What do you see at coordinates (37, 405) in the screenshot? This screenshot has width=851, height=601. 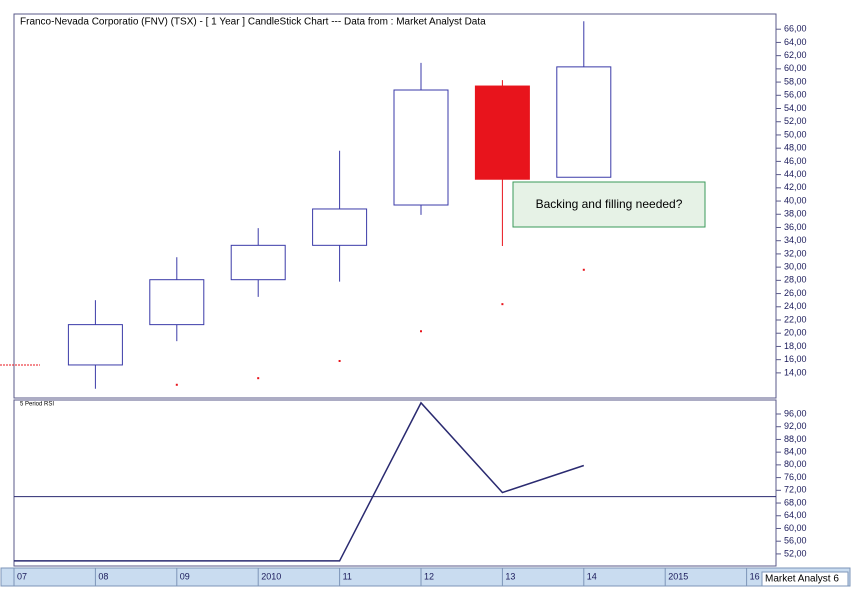 I see `rsi-title: 5 Period RSI` at bounding box center [37, 405].